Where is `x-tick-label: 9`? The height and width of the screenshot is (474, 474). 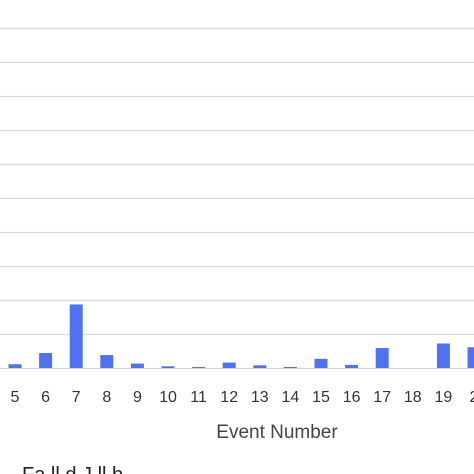
x-tick-label: 9 is located at coordinates (137, 397).